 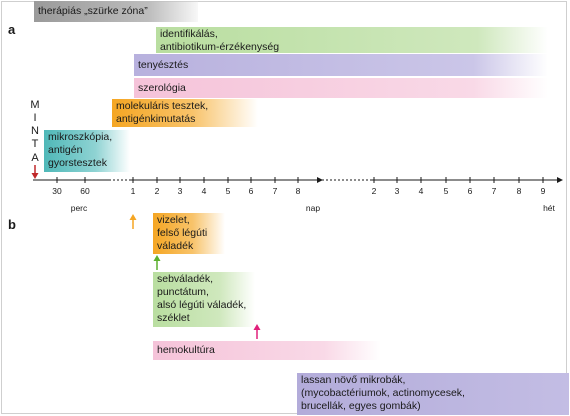 What do you see at coordinates (93, 11) in the screenshot?
I see `gray-zone-label: therápiás „szürke zóna”` at bounding box center [93, 11].